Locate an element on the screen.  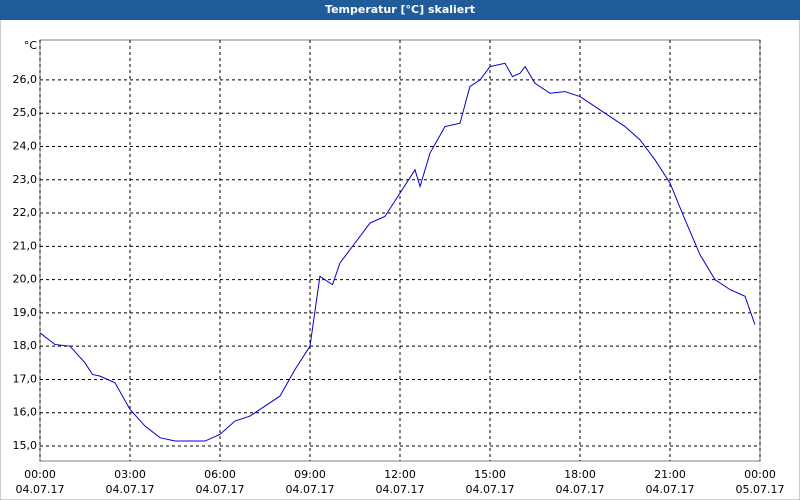
x-tick-label: 18:00 is located at coordinates (580, 474).